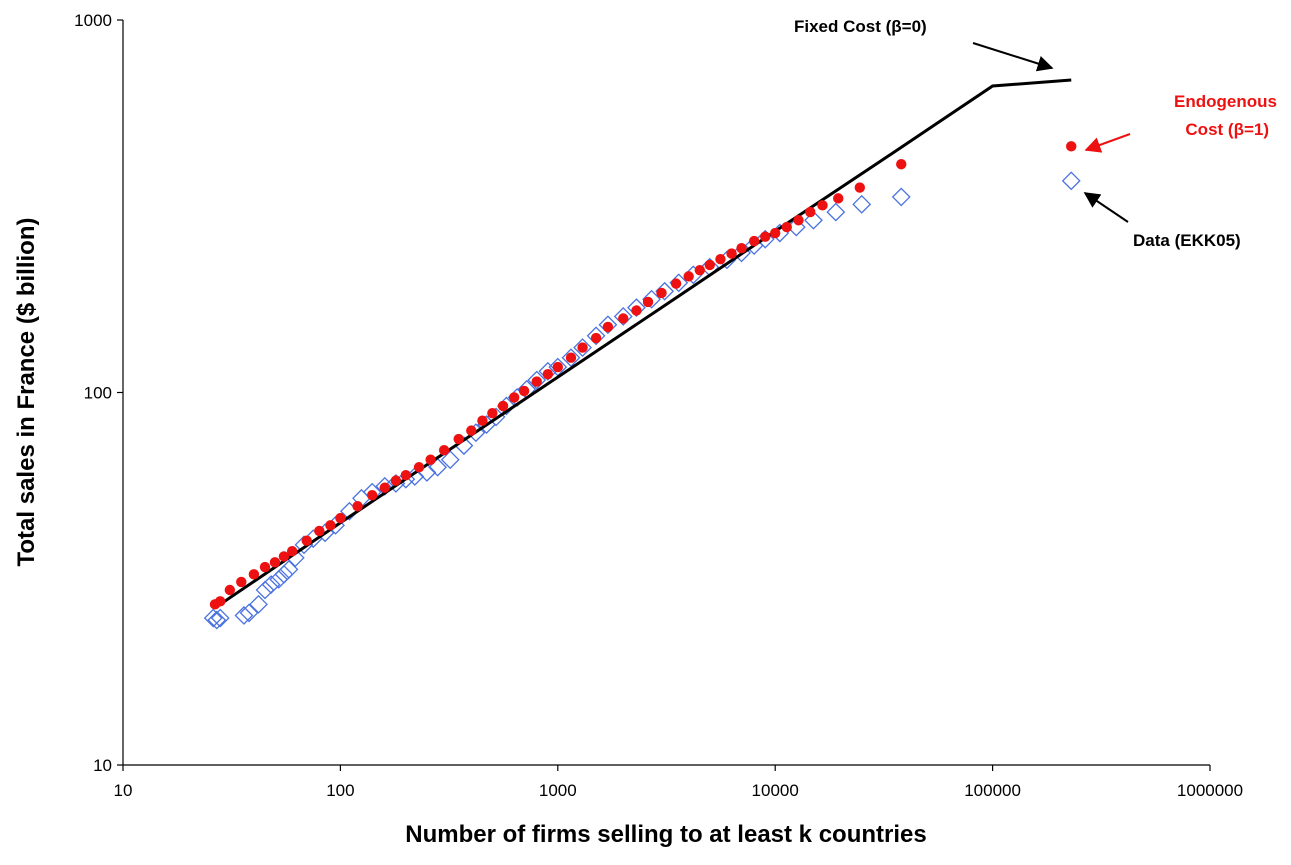  What do you see at coordinates (93, 20) in the screenshot?
I see `y-tick-label: 1000` at bounding box center [93, 20].